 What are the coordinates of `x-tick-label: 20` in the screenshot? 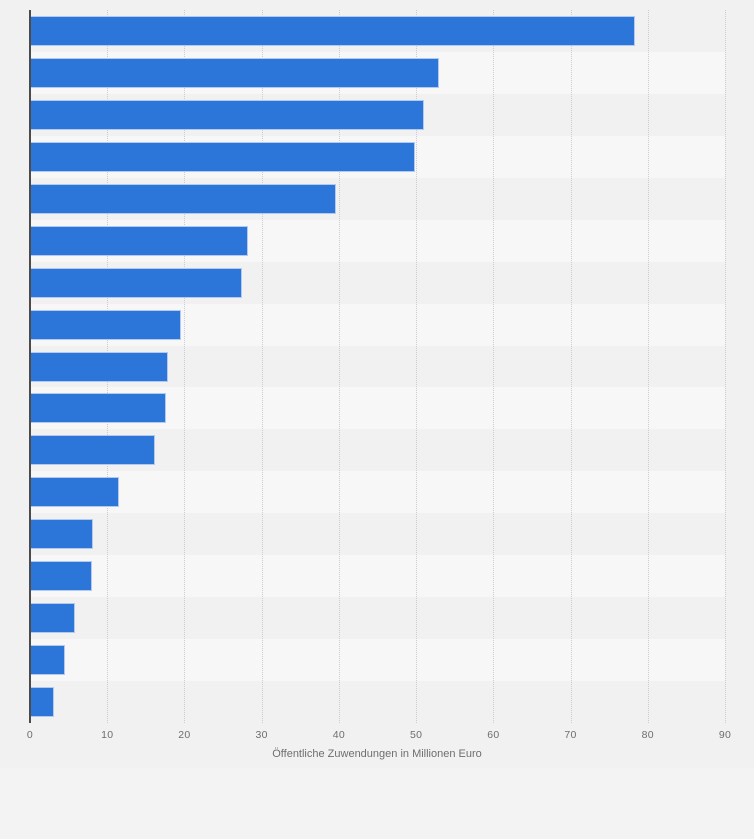 It's located at (184, 735).